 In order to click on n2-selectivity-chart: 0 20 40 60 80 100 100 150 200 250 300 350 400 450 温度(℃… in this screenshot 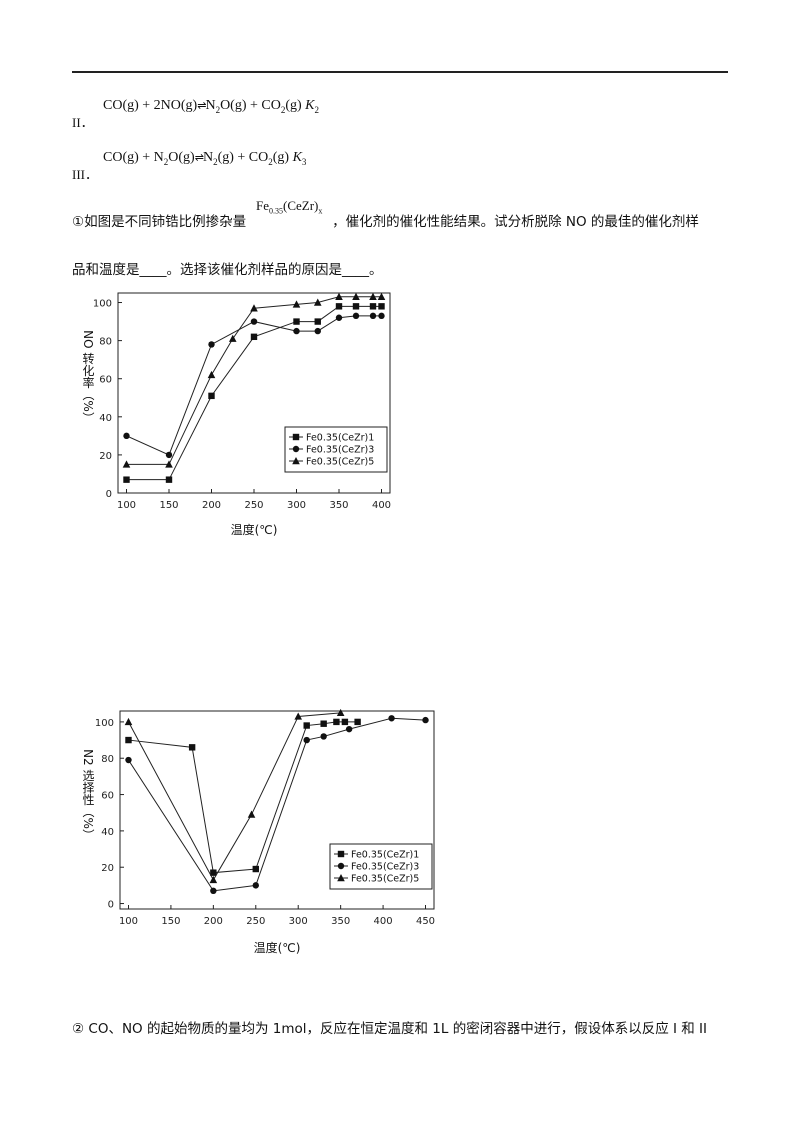, I will do `click(258, 831)`.